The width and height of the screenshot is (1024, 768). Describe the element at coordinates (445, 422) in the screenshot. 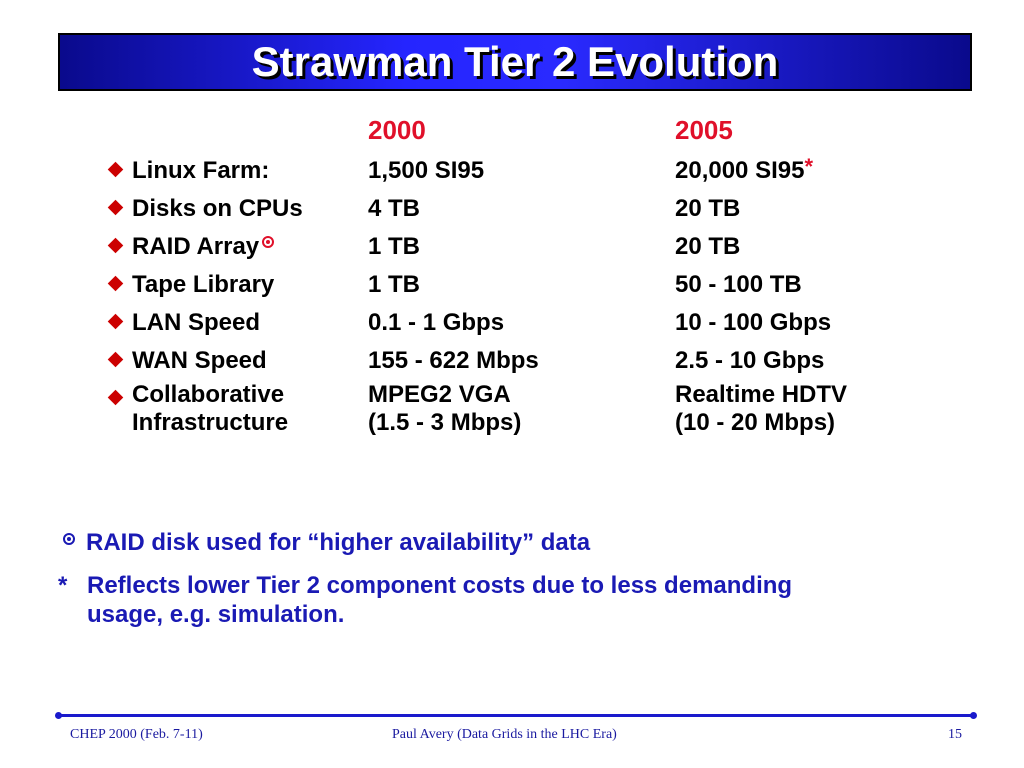

I see `row-value-2000-detail: (1.5 - 3 Mbps)` at that location.